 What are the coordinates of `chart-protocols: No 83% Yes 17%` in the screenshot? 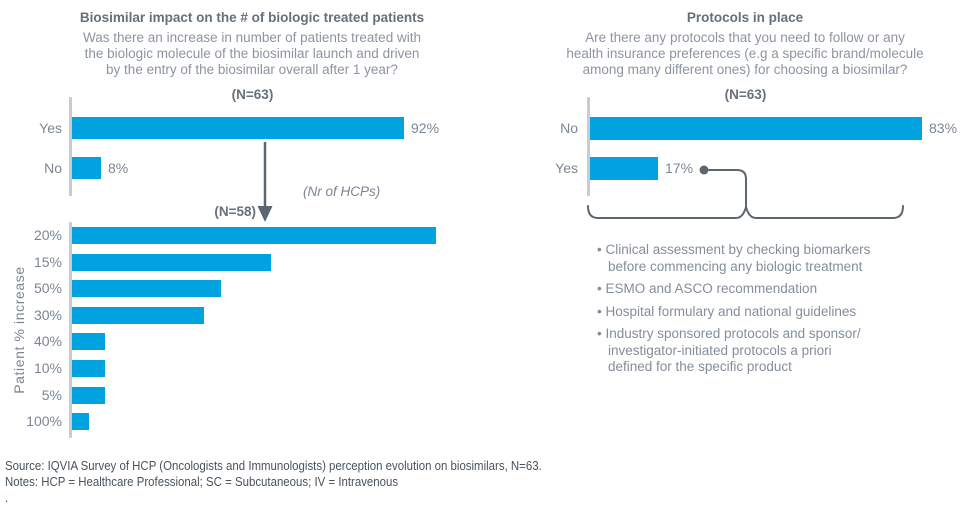 It's located at (723, 147).